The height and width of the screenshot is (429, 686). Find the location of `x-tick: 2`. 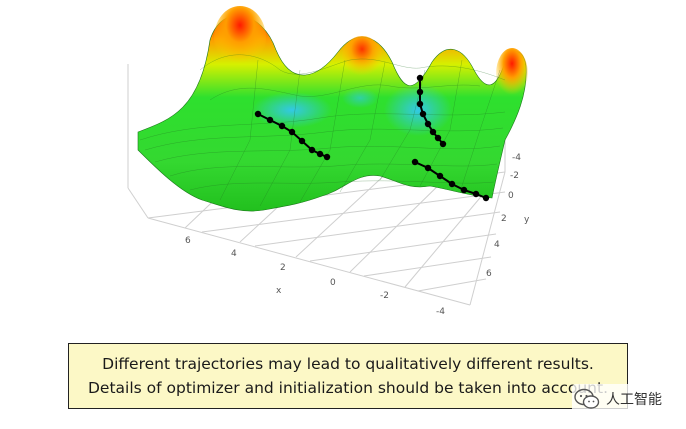

x-tick: 2 is located at coordinates (283, 268).